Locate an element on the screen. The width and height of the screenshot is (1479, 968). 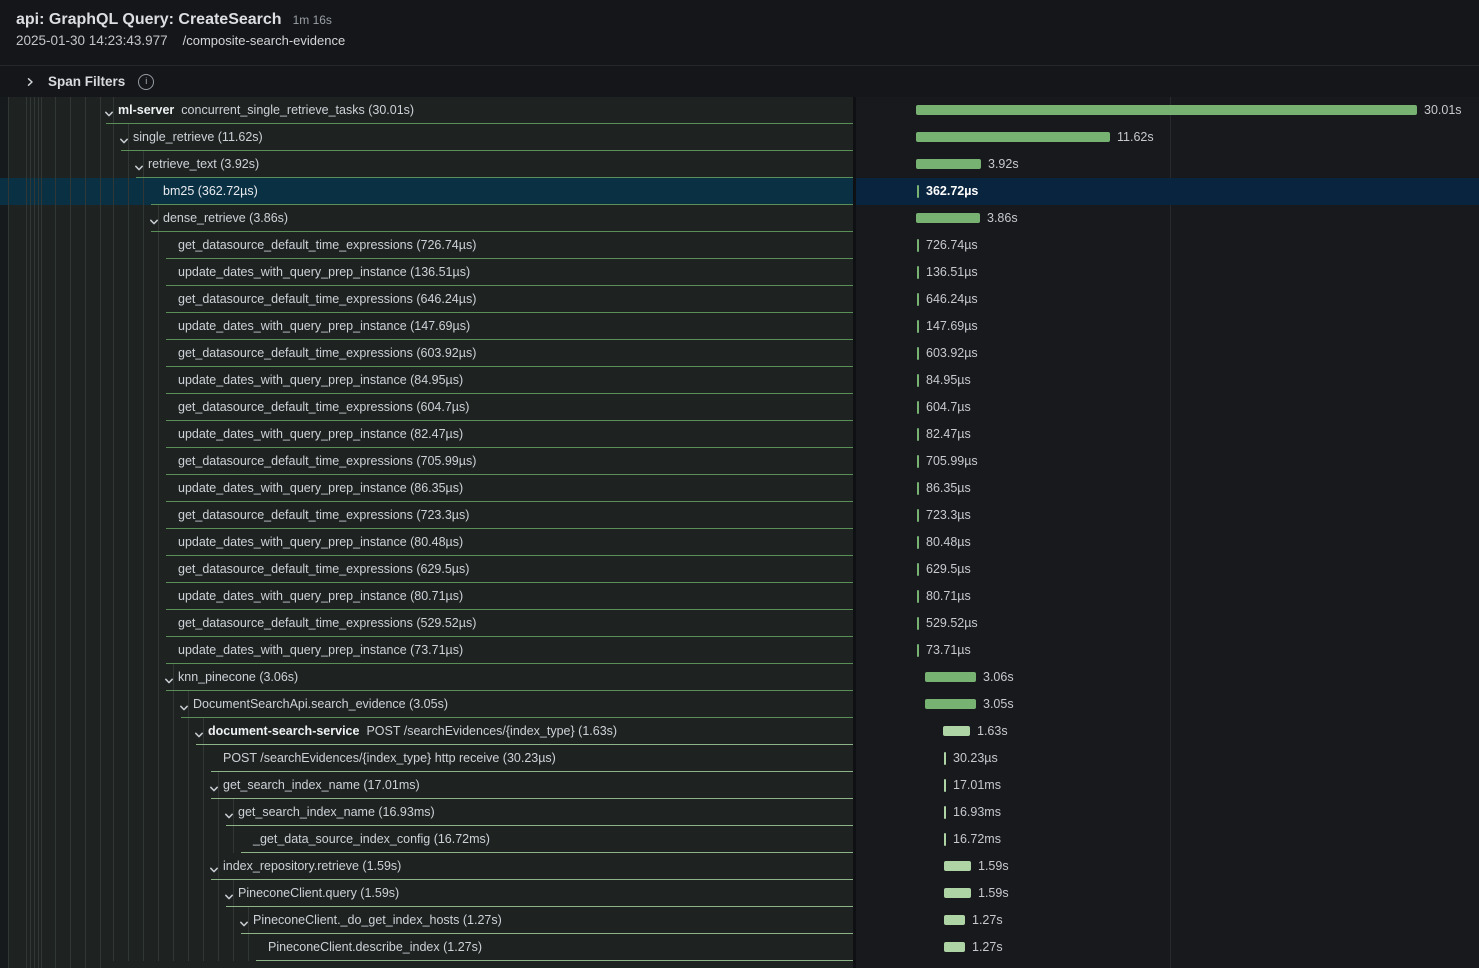
span-row: knn_pinecone (3.06s) 3.06s is located at coordinates (739, 677).